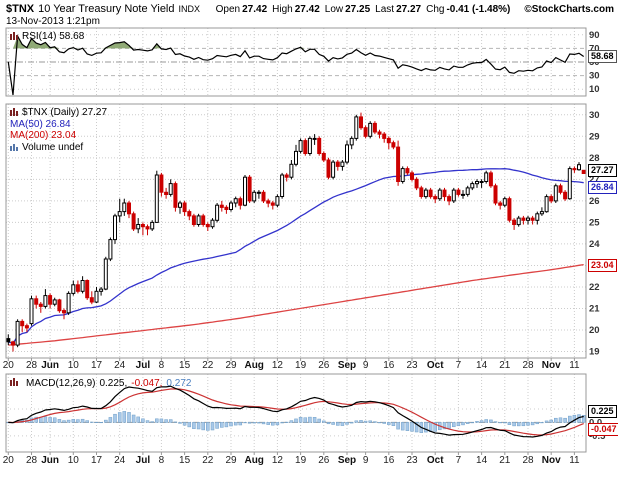 This screenshot has height=483, width=618. What do you see at coordinates (106, 9) in the screenshot?
I see `instrument-title: 10 Year Treasury Note Yield` at bounding box center [106, 9].